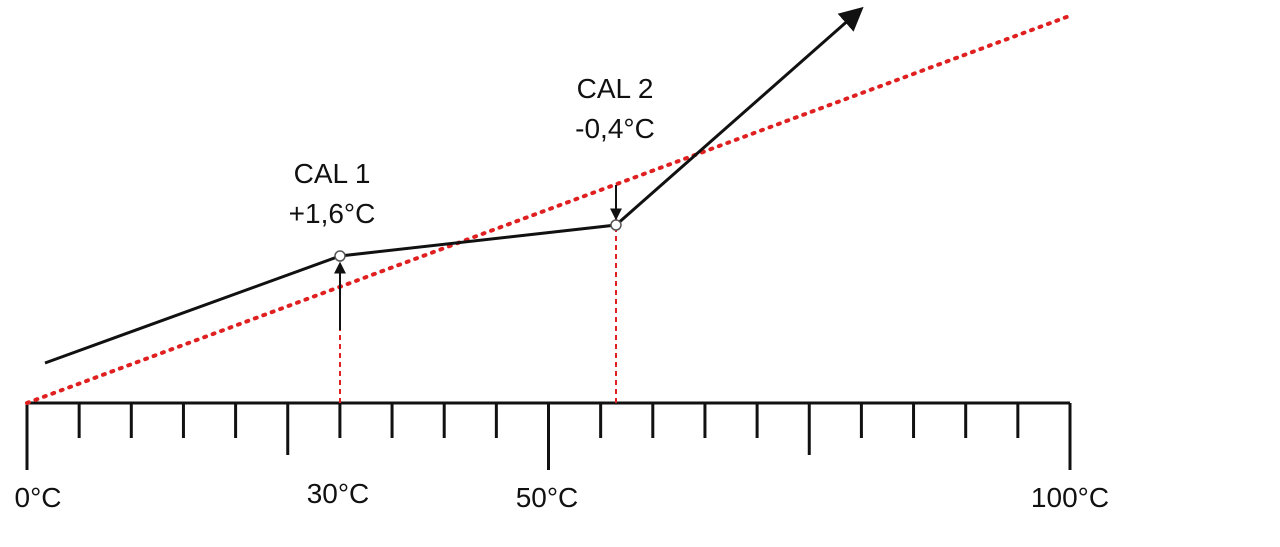 This screenshot has height=547, width=1280. What do you see at coordinates (1070, 497) in the screenshot?
I see `axis-label: 100°C` at bounding box center [1070, 497].